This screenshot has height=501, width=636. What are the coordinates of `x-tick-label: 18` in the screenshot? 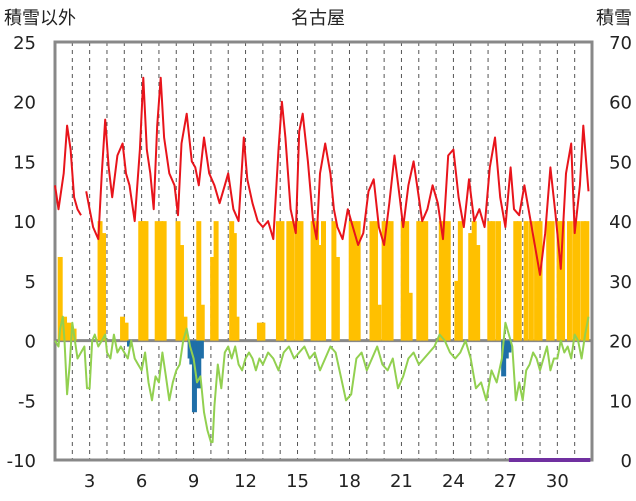 It's located at (349, 481).